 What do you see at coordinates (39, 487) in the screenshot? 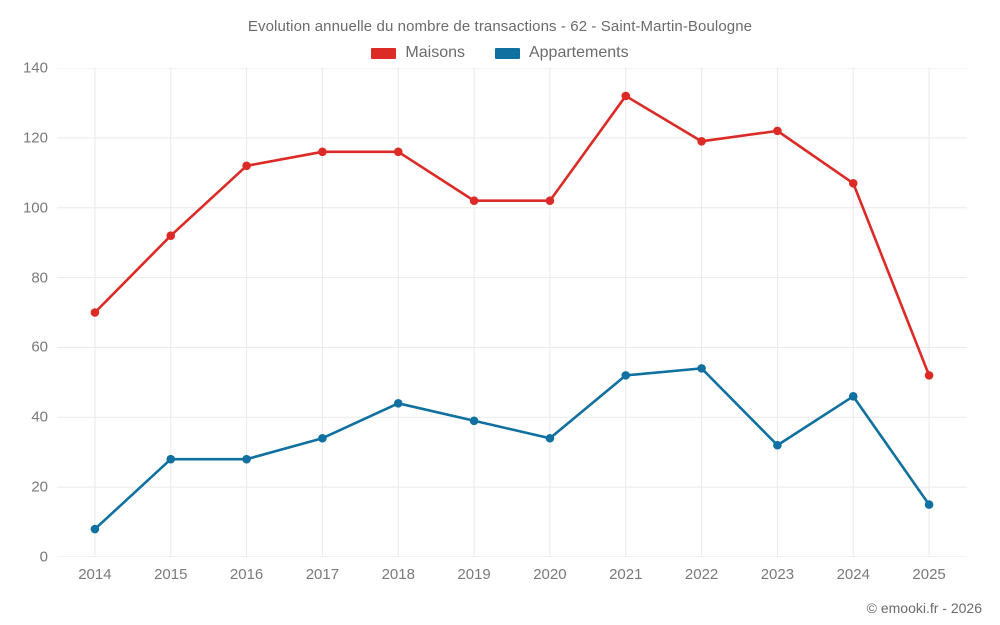
I see `y-tick-label: 20` at bounding box center [39, 487].